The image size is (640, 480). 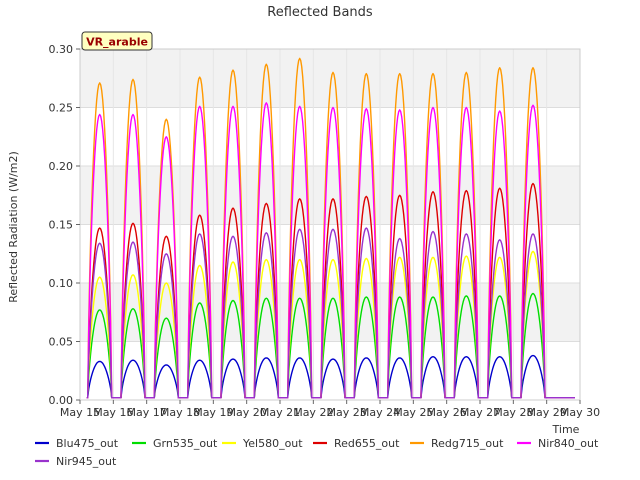 I want to click on y-axis-label: Reflected Radiation (W/m2), so click(x=13, y=227).